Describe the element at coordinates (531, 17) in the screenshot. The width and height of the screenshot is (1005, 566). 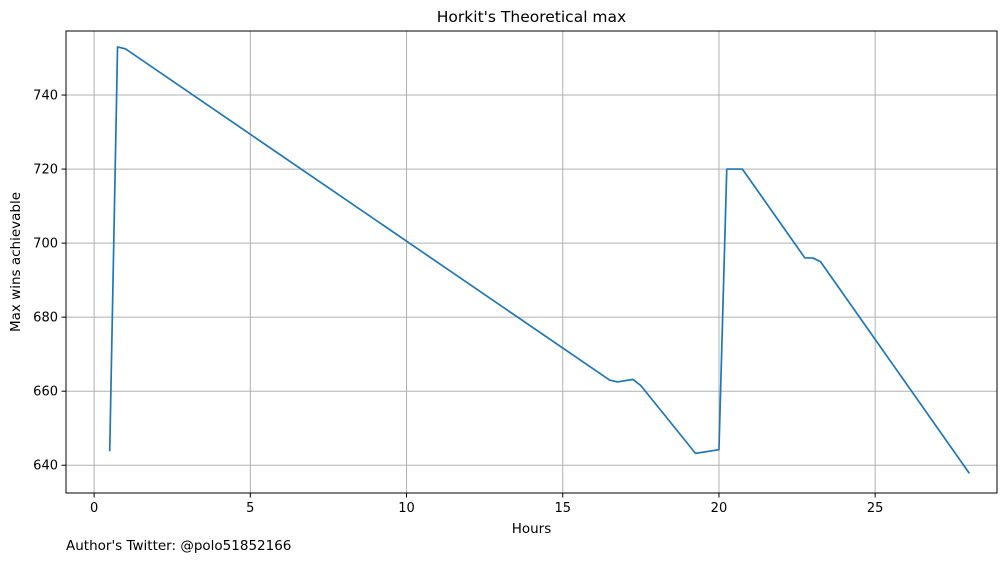
I see `chart-title: Horkit's Theoretical max` at that location.